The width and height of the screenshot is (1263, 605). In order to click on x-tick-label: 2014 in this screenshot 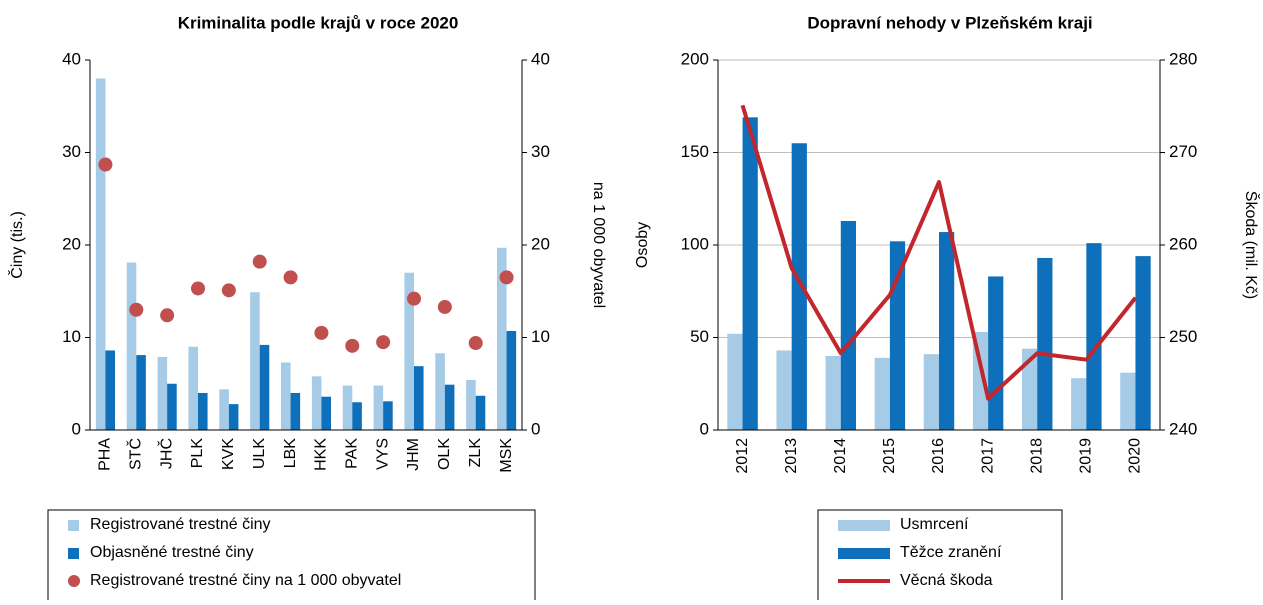, I will do `click(840, 456)`.